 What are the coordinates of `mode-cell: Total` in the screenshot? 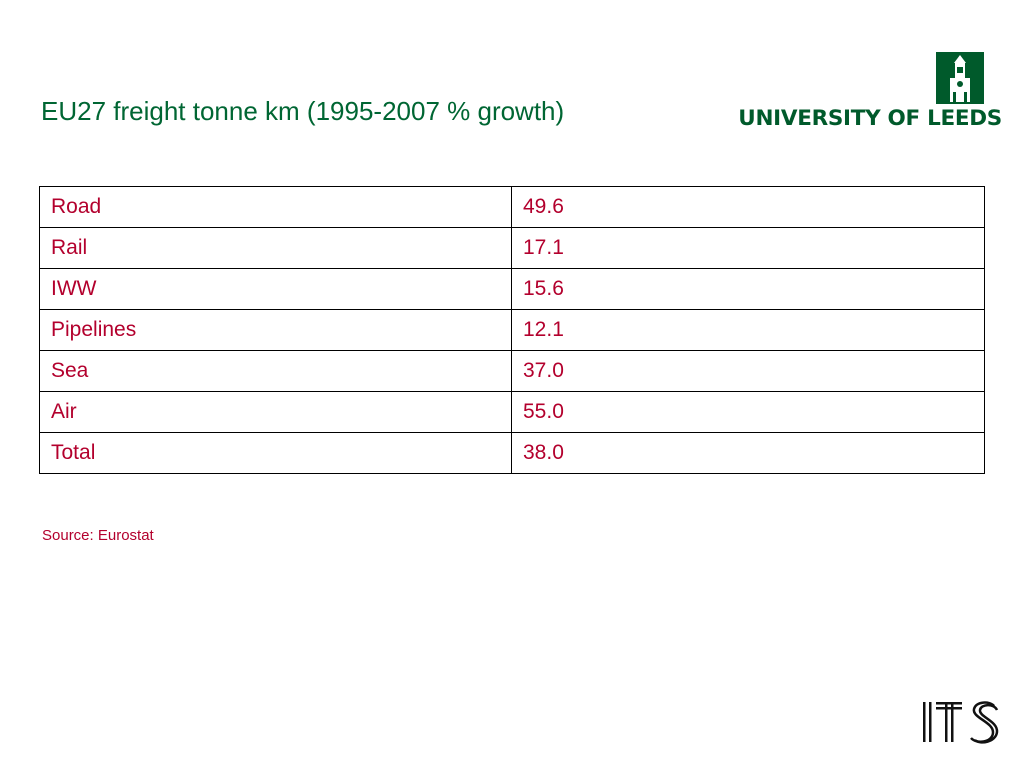 It's located at (275, 453).